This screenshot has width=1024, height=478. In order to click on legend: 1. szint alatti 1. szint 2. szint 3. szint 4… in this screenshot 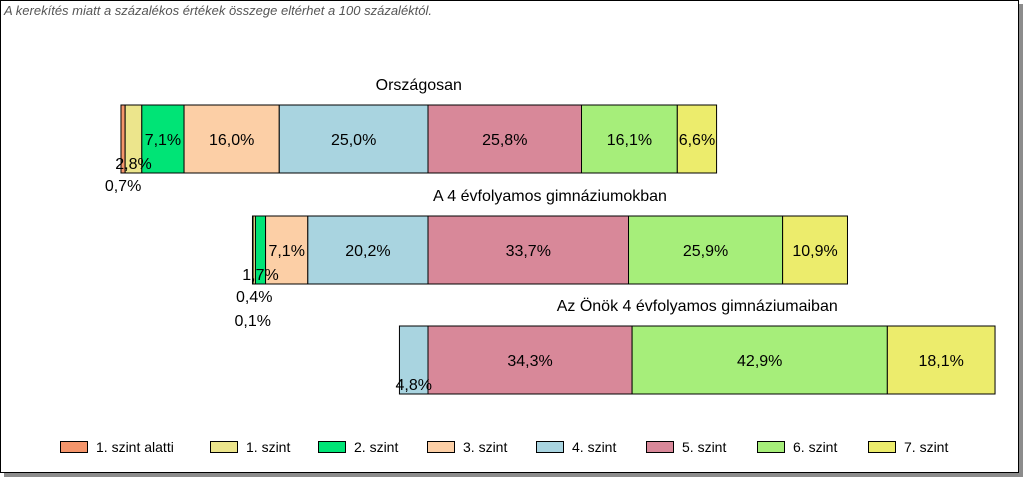, I will do `click(540, 447)`.